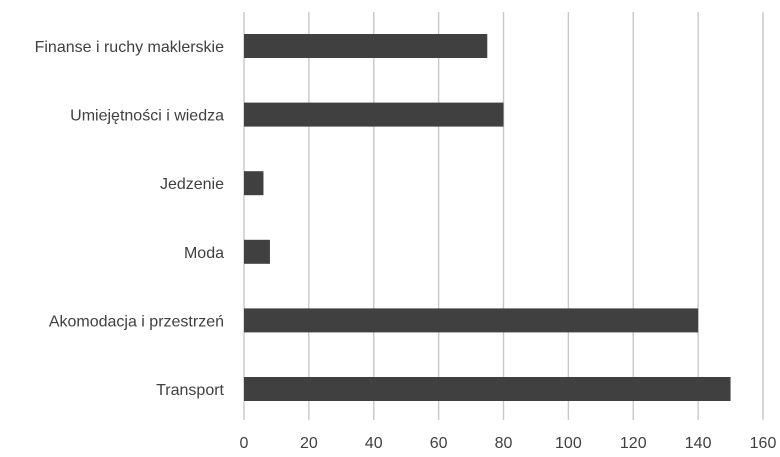 The height and width of the screenshot is (457, 780). I want to click on x-axis-tick-labels: 0 20 40 60 80 100 120 140 160, so click(508, 443).